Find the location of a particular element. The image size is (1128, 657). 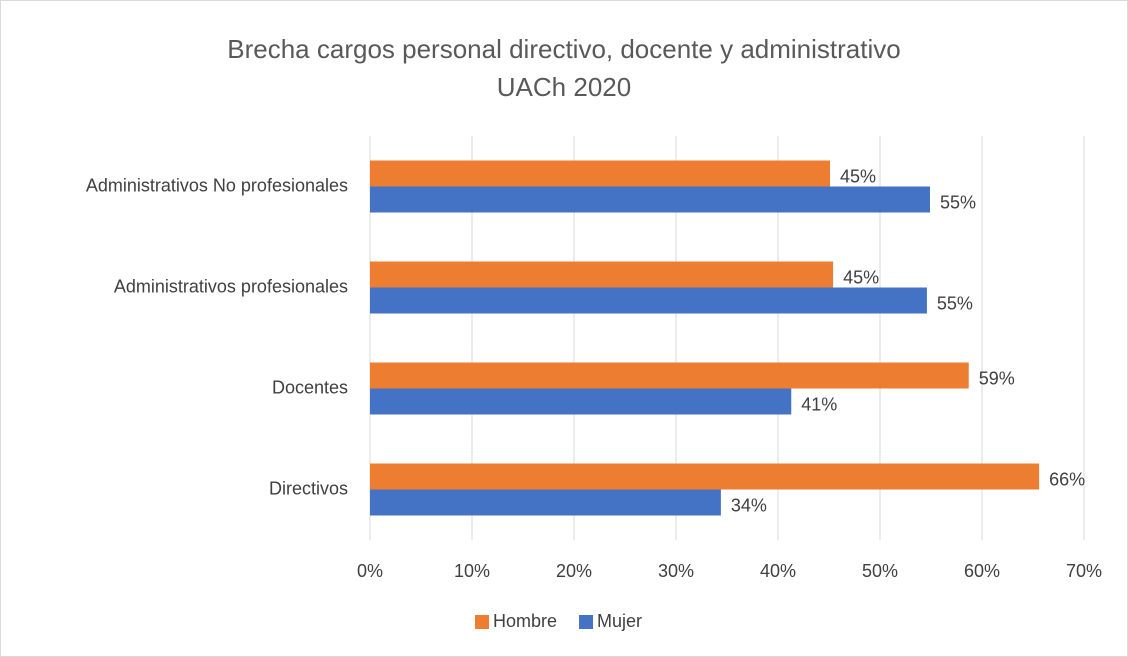

y-tick-label: Directivos is located at coordinates (308, 488).